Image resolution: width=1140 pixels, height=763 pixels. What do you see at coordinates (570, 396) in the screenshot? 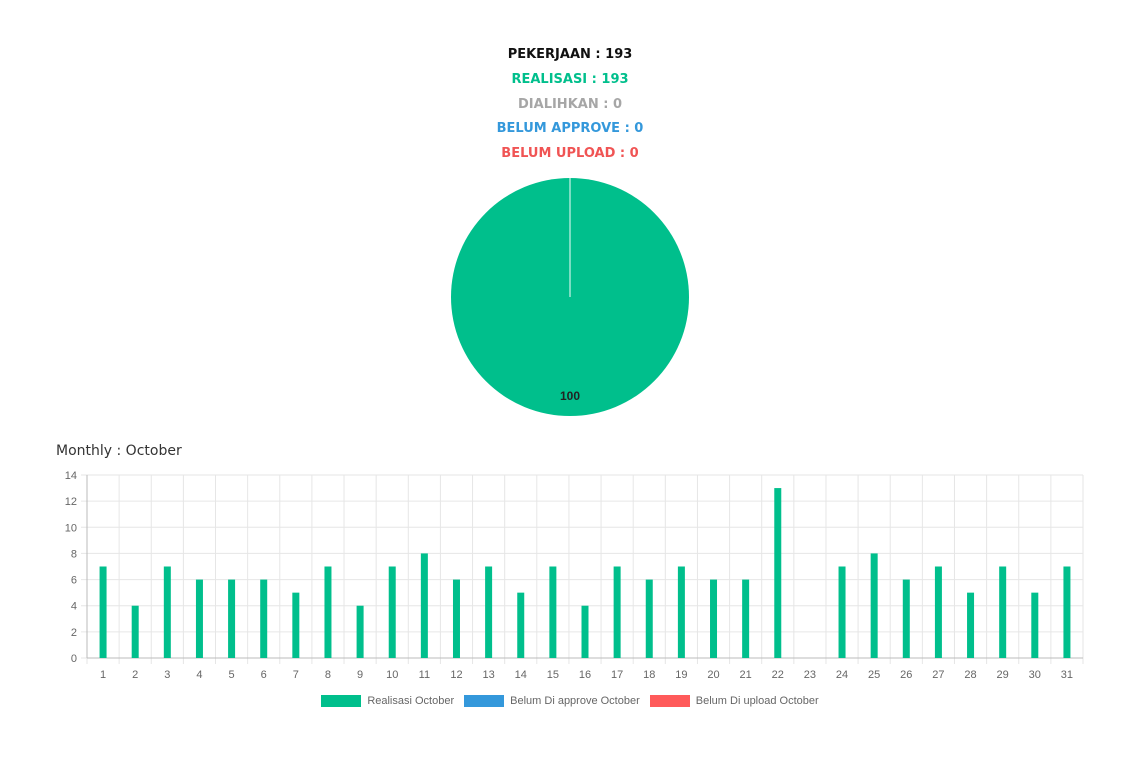
I see `pie-value-label: 100` at bounding box center [570, 396].